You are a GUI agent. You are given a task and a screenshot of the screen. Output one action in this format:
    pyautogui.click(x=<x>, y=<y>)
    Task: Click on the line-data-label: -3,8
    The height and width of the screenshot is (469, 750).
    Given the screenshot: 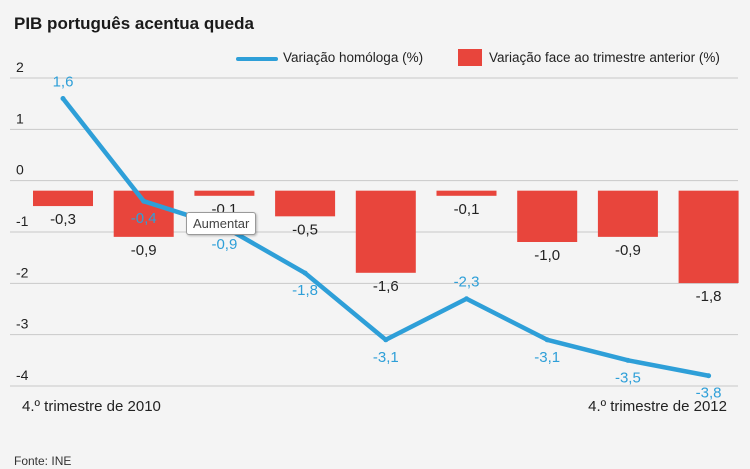 What is the action you would take?
    pyautogui.click(x=709, y=393)
    